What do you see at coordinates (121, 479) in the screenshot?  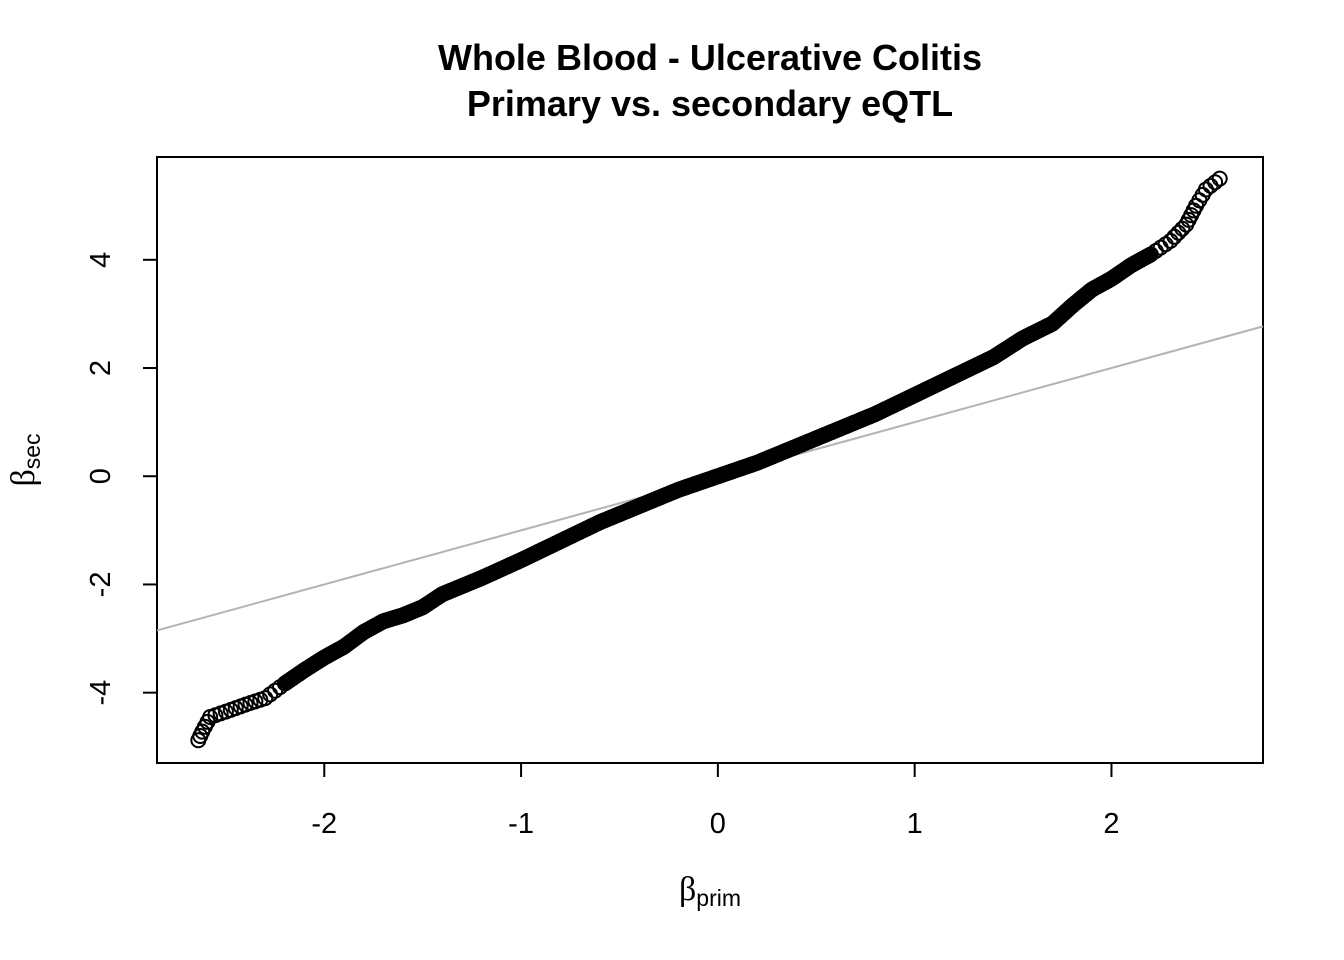 I see `y-axis: -4 -2 0 2 4` at bounding box center [121, 479].